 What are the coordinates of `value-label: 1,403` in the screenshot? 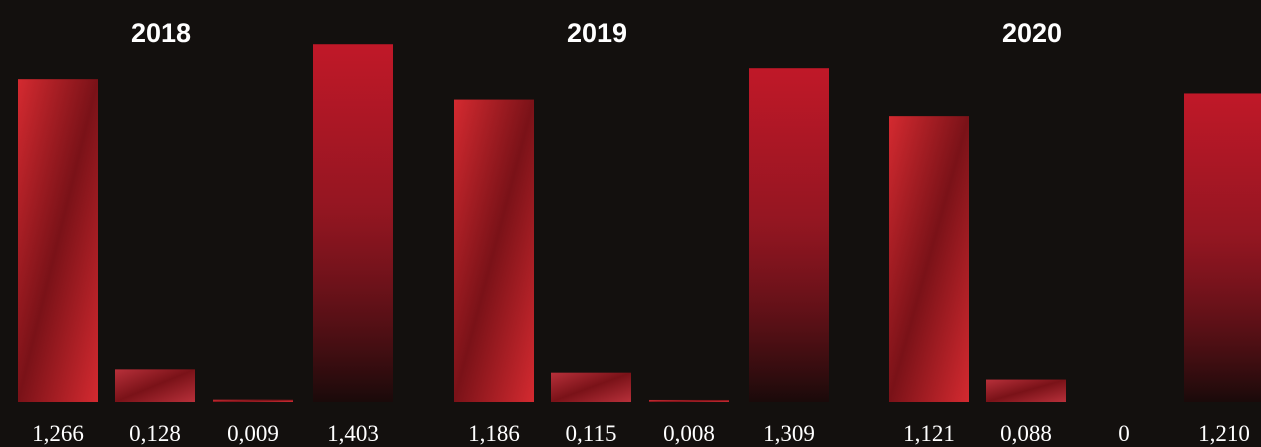 It's located at (353, 433).